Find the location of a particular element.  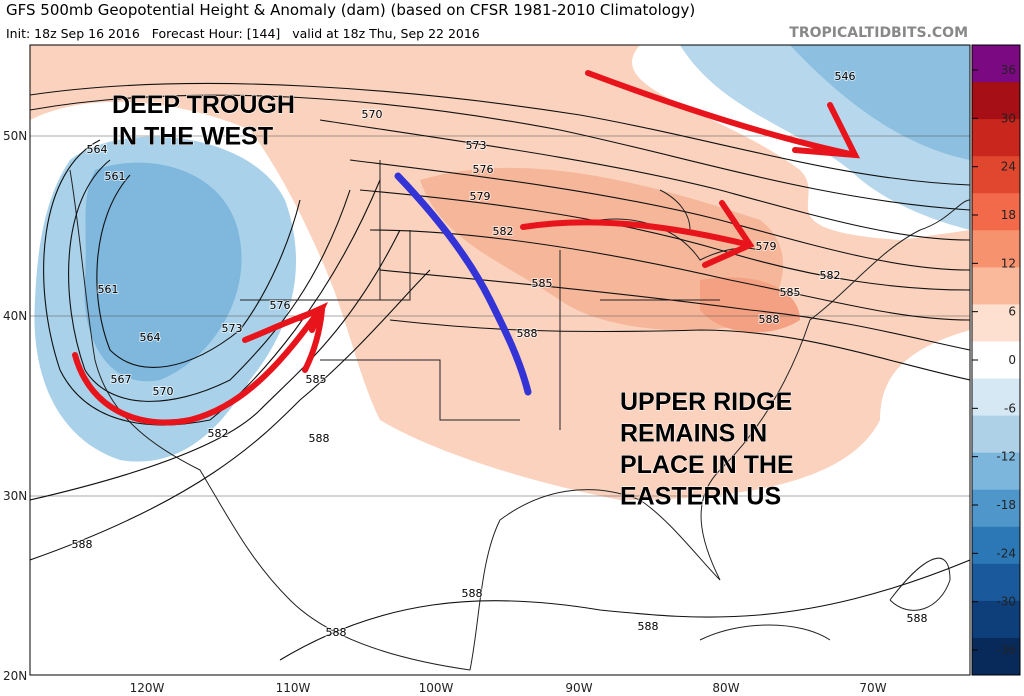

negative-anomaly-strong is located at coordinates (163, 272).